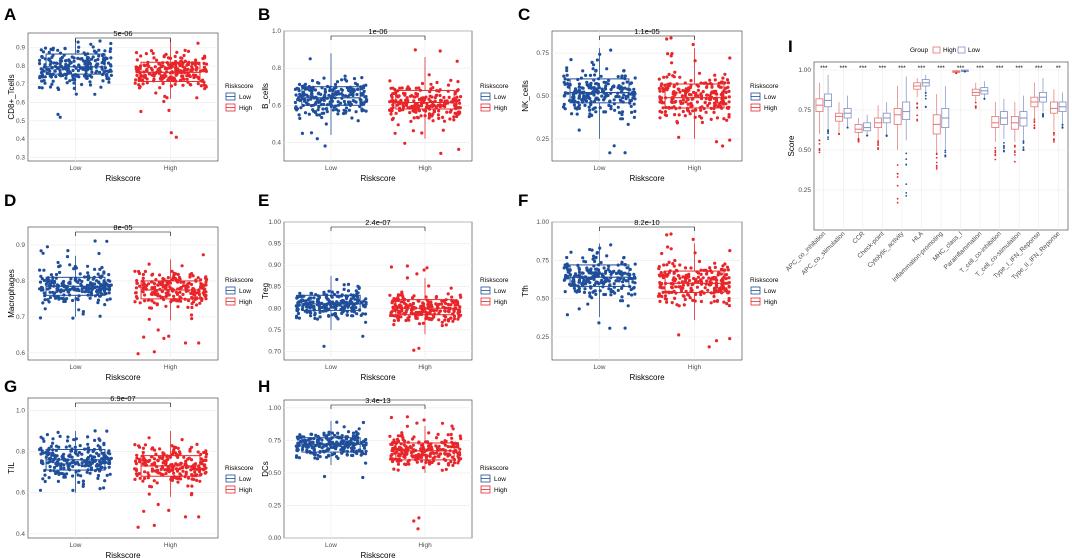 The width and height of the screenshot is (1072, 558). What do you see at coordinates (276, 68) in the screenshot?
I see `y-tick-label: 0.8` at bounding box center [276, 68].